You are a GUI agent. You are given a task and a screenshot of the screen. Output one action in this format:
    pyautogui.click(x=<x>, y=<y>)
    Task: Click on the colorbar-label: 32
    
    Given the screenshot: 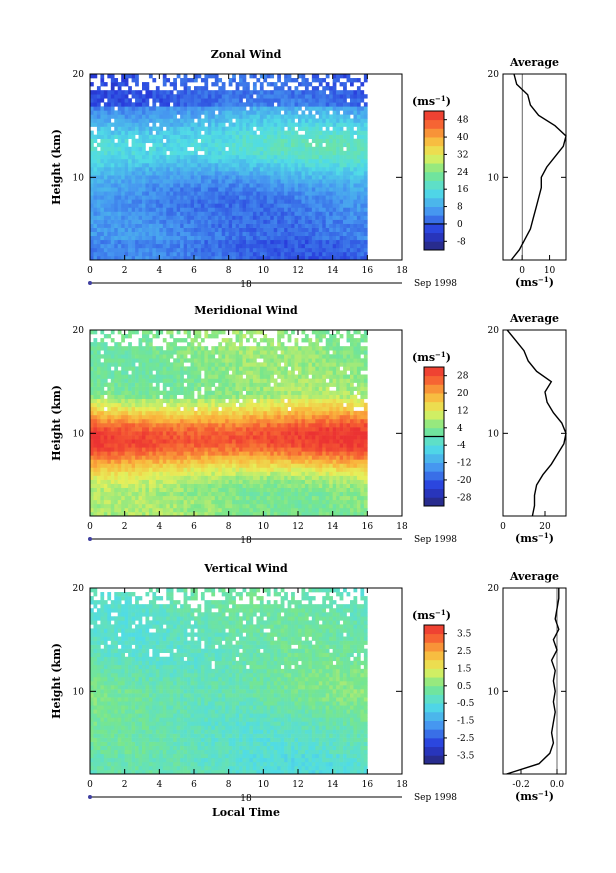 What is the action you would take?
    pyautogui.click(x=462, y=155)
    